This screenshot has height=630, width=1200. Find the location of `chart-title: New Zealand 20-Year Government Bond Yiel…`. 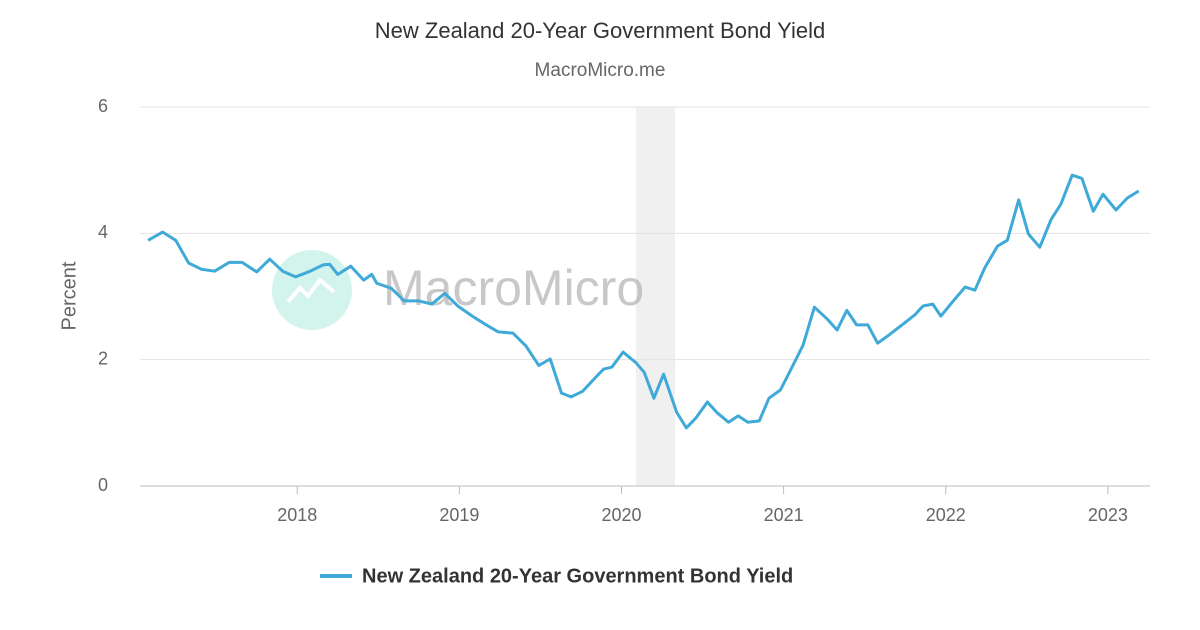

chart-title: New Zealand 20-Year Government Bond Yiel… is located at coordinates (600, 30).